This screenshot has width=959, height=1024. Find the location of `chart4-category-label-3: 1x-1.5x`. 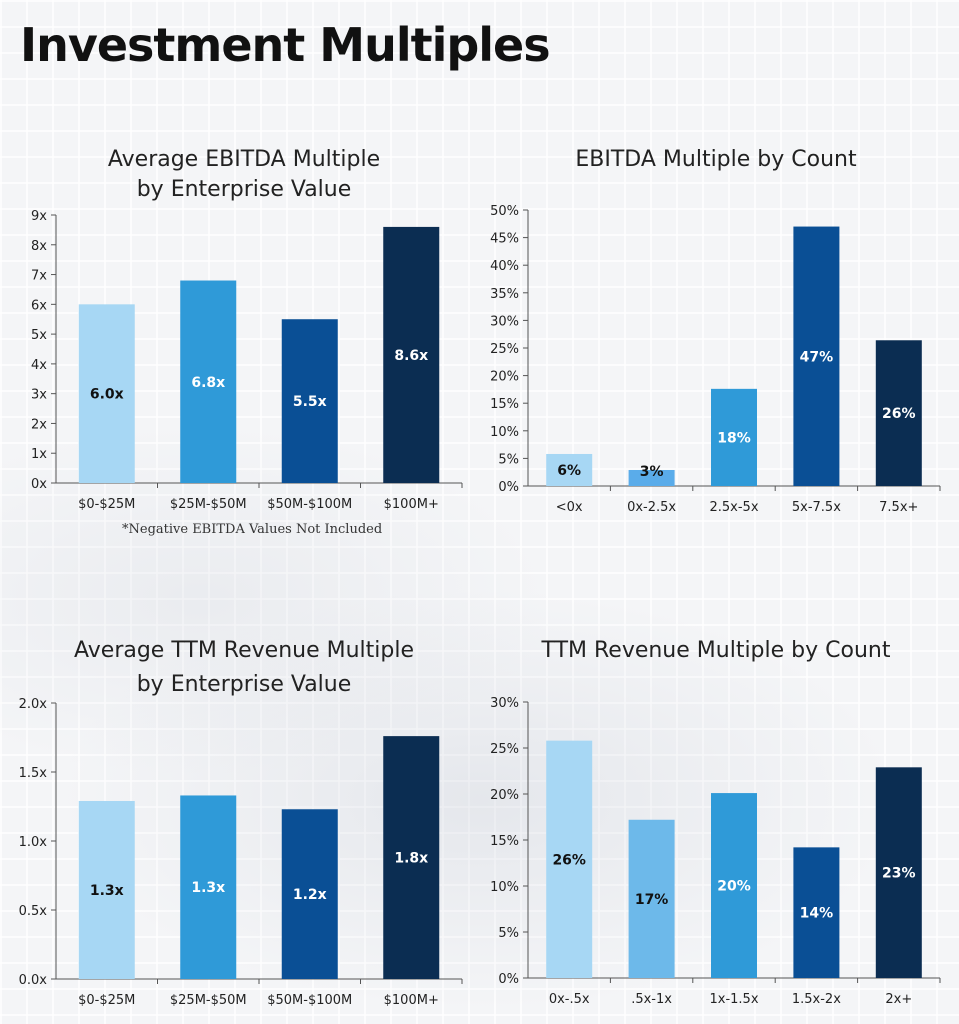

chart4-category-label-3: 1x-1.5x is located at coordinates (733, 999).